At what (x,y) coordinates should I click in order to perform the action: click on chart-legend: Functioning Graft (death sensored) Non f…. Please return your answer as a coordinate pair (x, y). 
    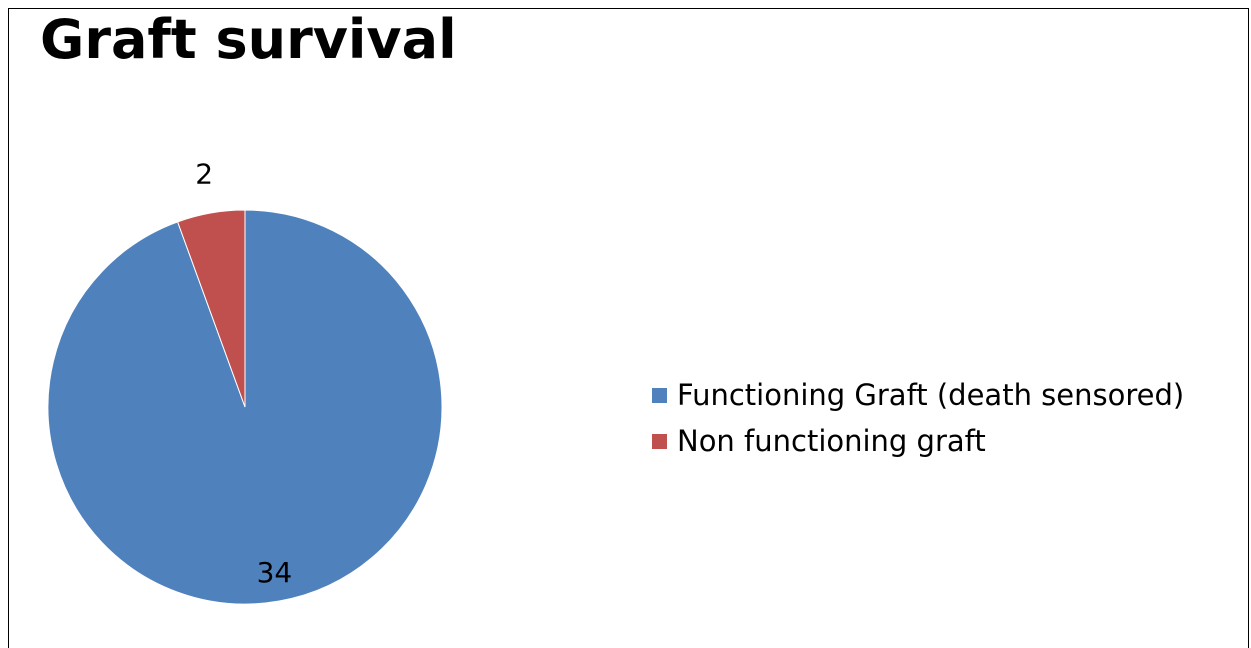
    Looking at the image, I should click on (918, 418).